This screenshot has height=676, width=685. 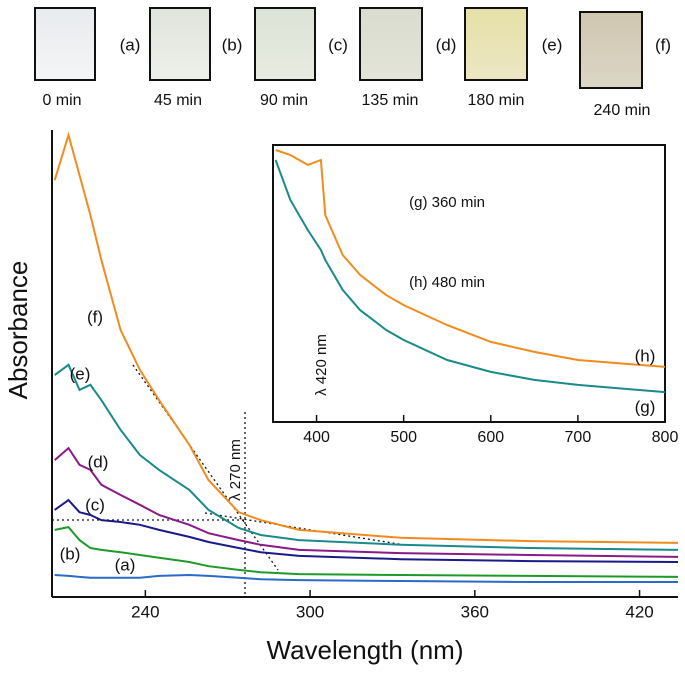 What do you see at coordinates (70, 553) in the screenshot?
I see `series-label: (b)` at bounding box center [70, 553].